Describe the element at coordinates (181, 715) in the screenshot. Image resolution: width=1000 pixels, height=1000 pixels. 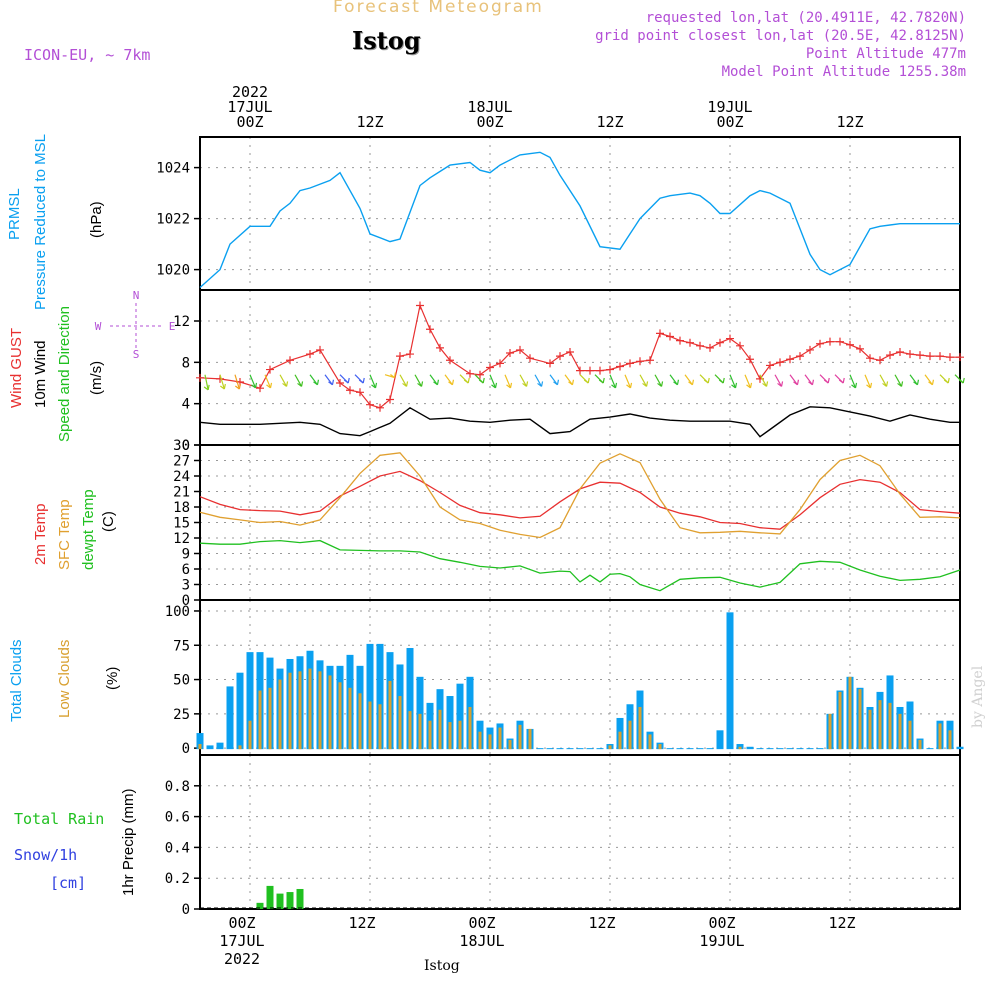
I see `clouds-ytick-label: 25` at that location.